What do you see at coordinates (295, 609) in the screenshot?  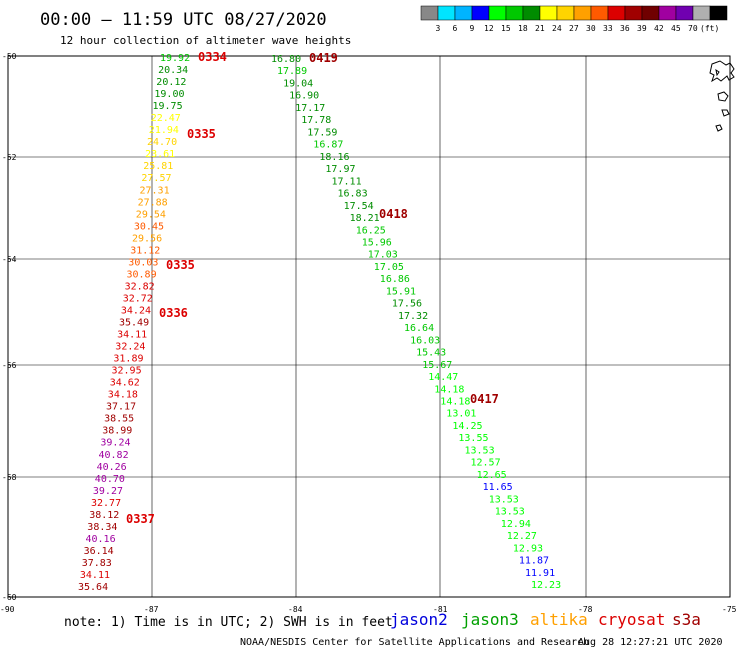 I see `lon-tick: -84` at bounding box center [295, 609].